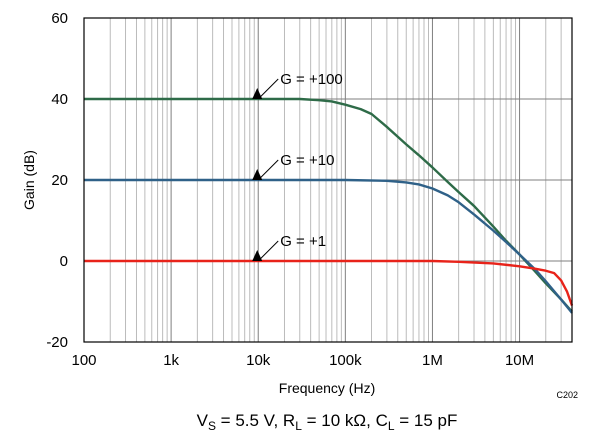  I want to click on y-tick-label: 0, so click(64, 261).